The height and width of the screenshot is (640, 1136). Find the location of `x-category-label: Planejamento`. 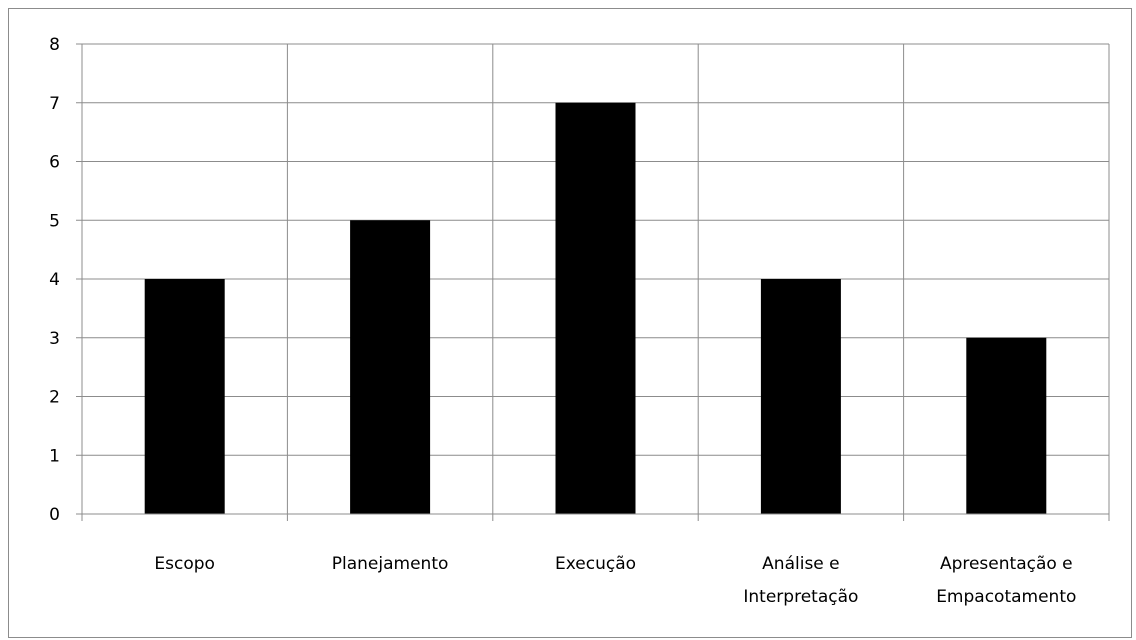

x-category-label: Planejamento is located at coordinates (390, 564).